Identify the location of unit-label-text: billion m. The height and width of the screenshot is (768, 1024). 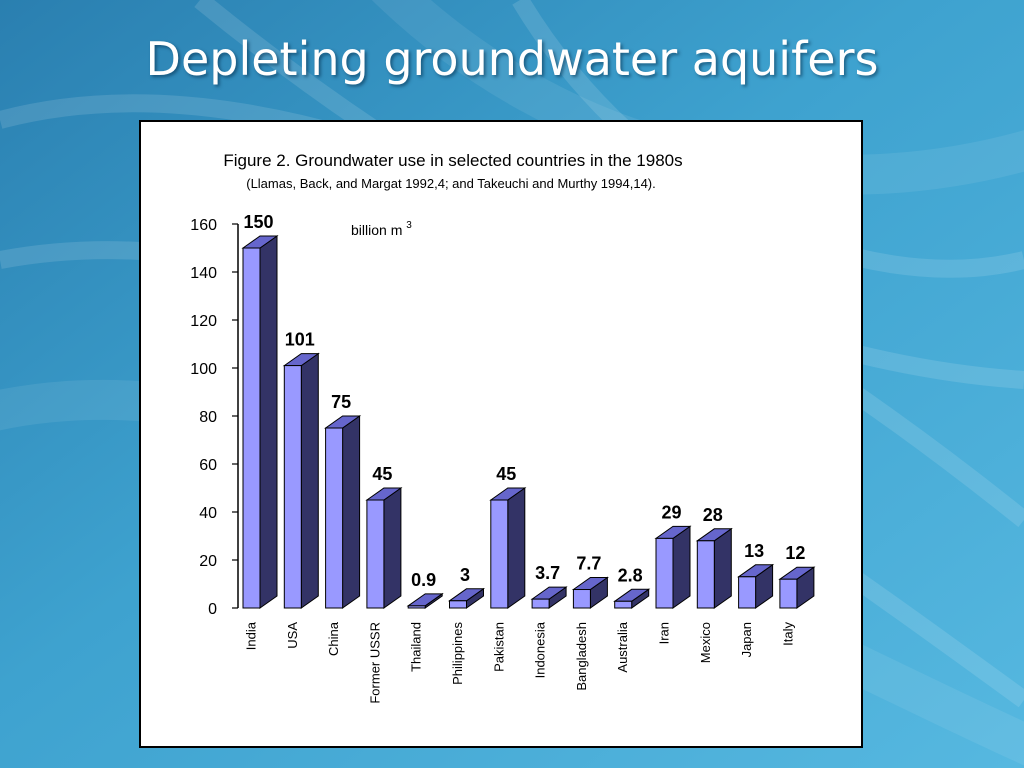
(376, 230).